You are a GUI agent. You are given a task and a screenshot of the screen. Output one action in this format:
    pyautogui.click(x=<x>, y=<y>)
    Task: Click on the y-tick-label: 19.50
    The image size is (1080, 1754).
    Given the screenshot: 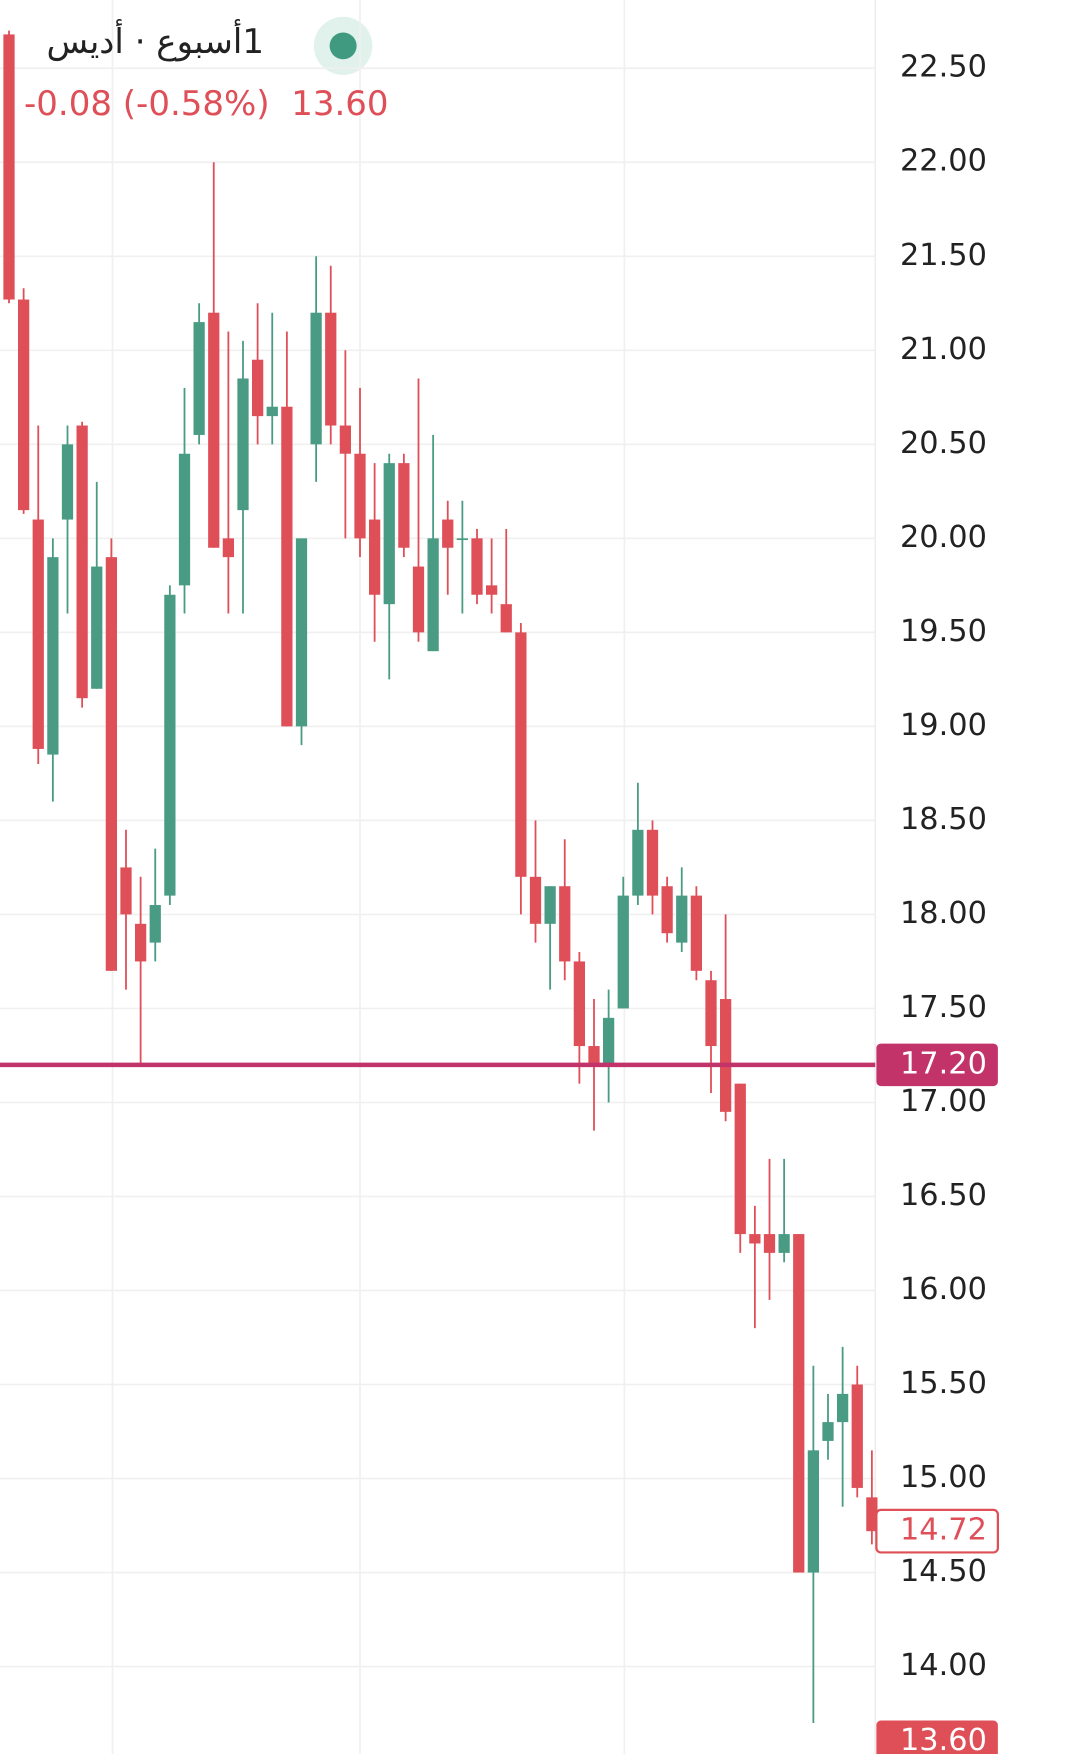 What is the action you would take?
    pyautogui.click(x=943, y=631)
    